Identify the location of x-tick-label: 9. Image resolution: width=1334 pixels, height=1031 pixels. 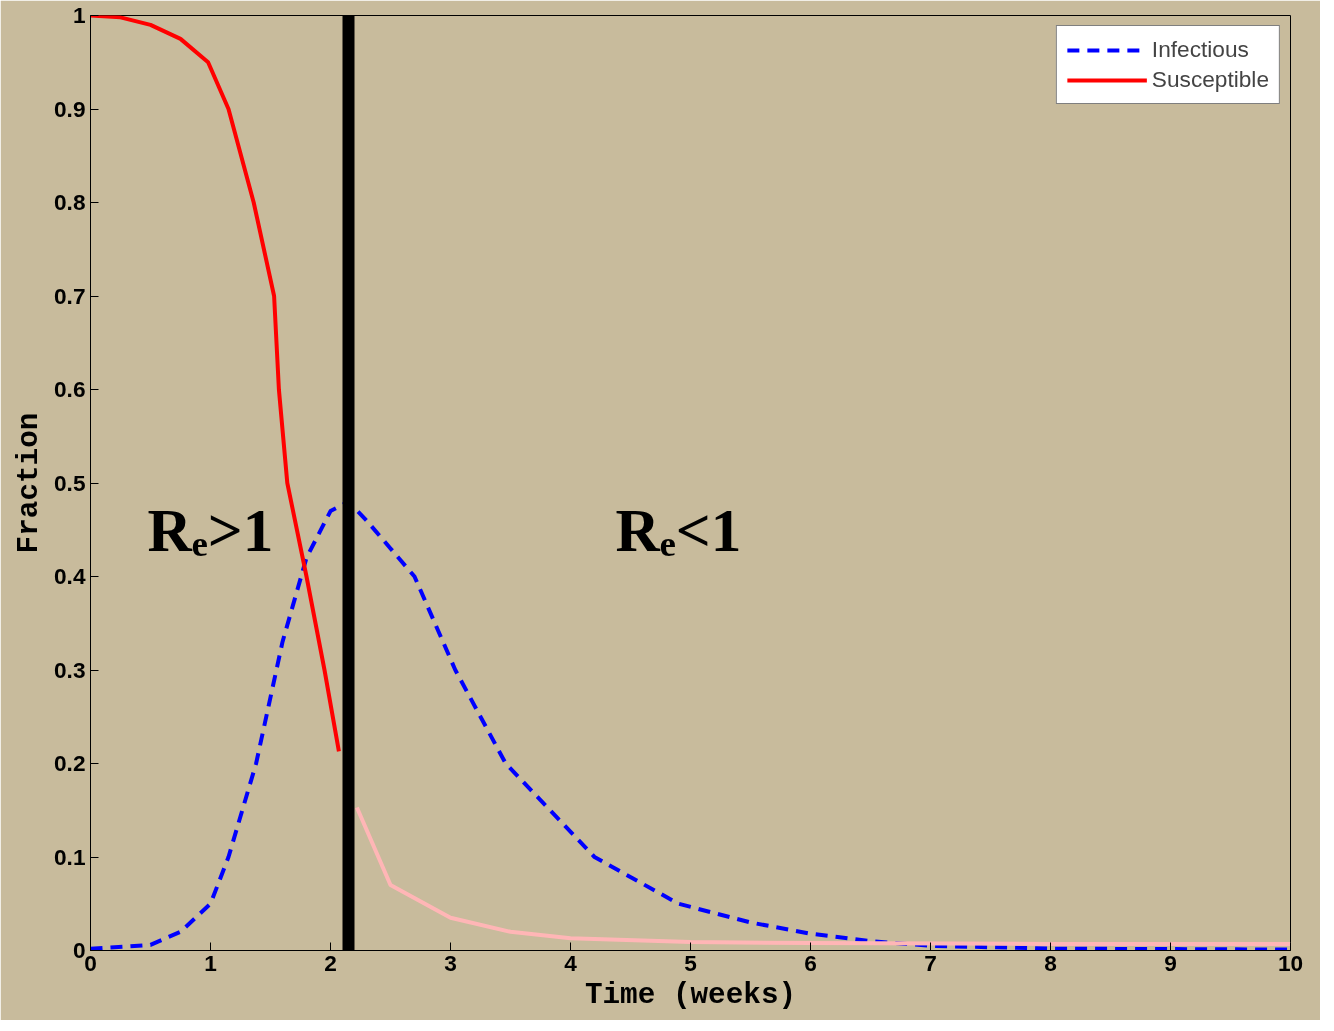
(1170, 962).